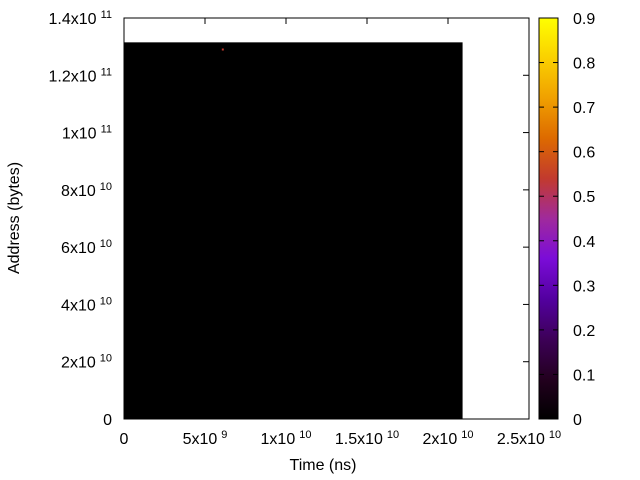  Describe the element at coordinates (584, 286) in the screenshot. I see `colorbar-tick-label: 0.3` at that location.